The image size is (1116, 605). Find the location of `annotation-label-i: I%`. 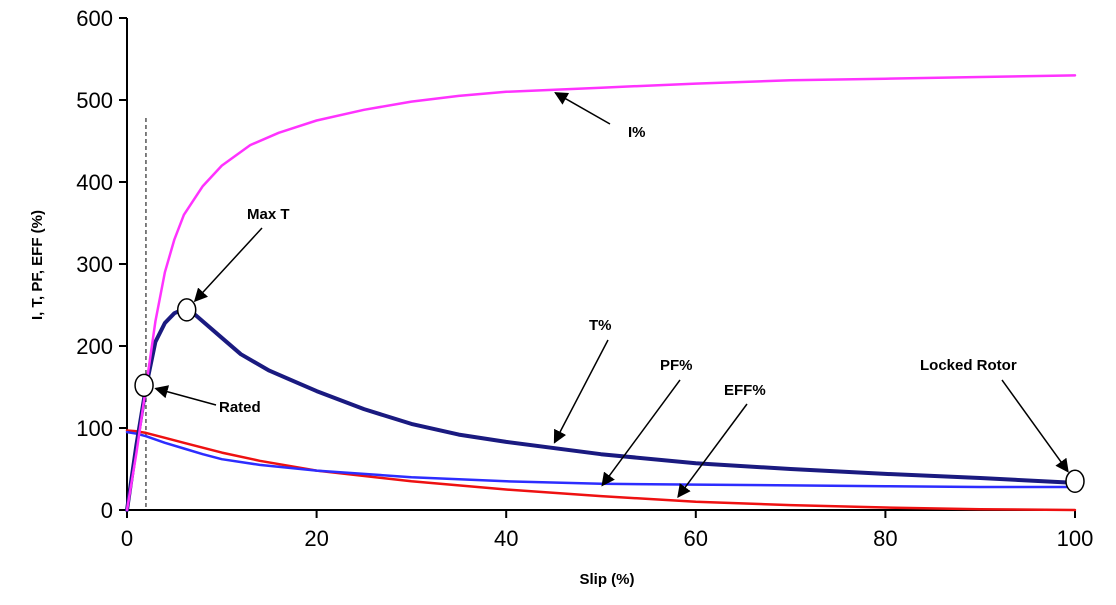

annotation-label-i: I% is located at coordinates (637, 132).